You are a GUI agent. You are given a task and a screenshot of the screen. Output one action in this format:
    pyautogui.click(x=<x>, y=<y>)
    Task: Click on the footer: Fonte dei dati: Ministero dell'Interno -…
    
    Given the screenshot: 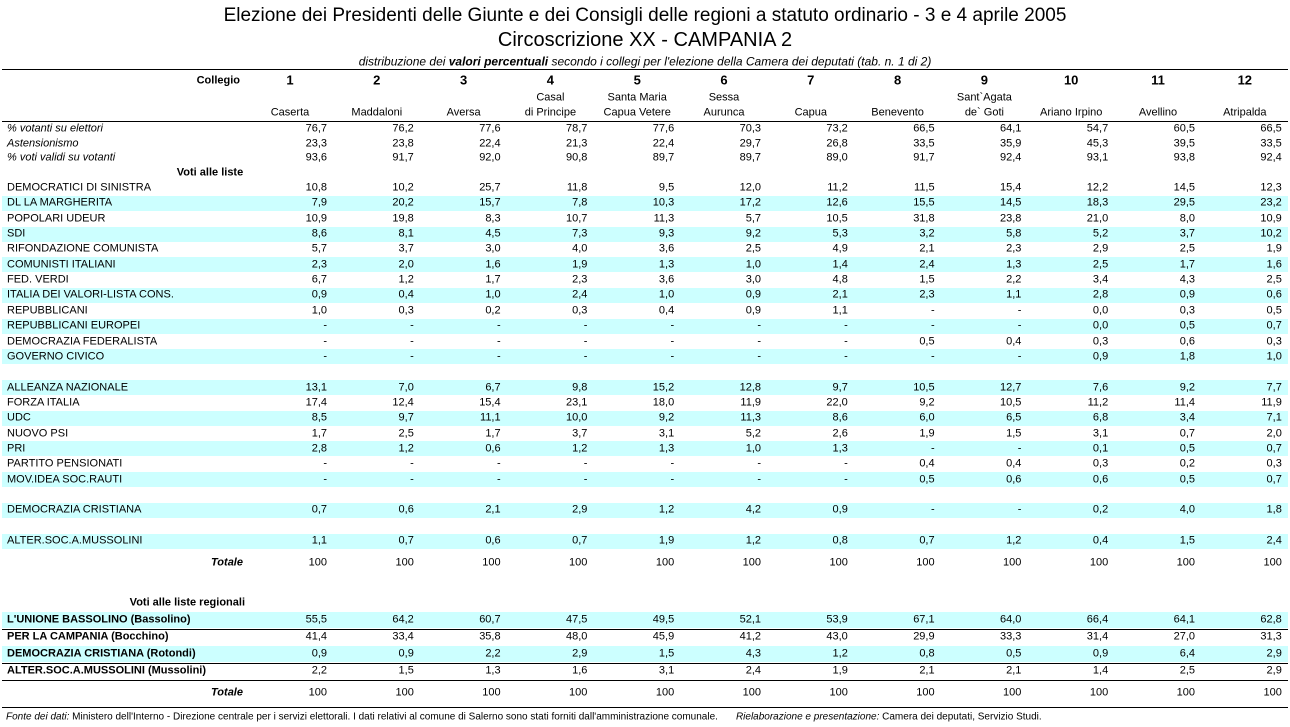 What is the action you would take?
    pyautogui.click(x=524, y=717)
    